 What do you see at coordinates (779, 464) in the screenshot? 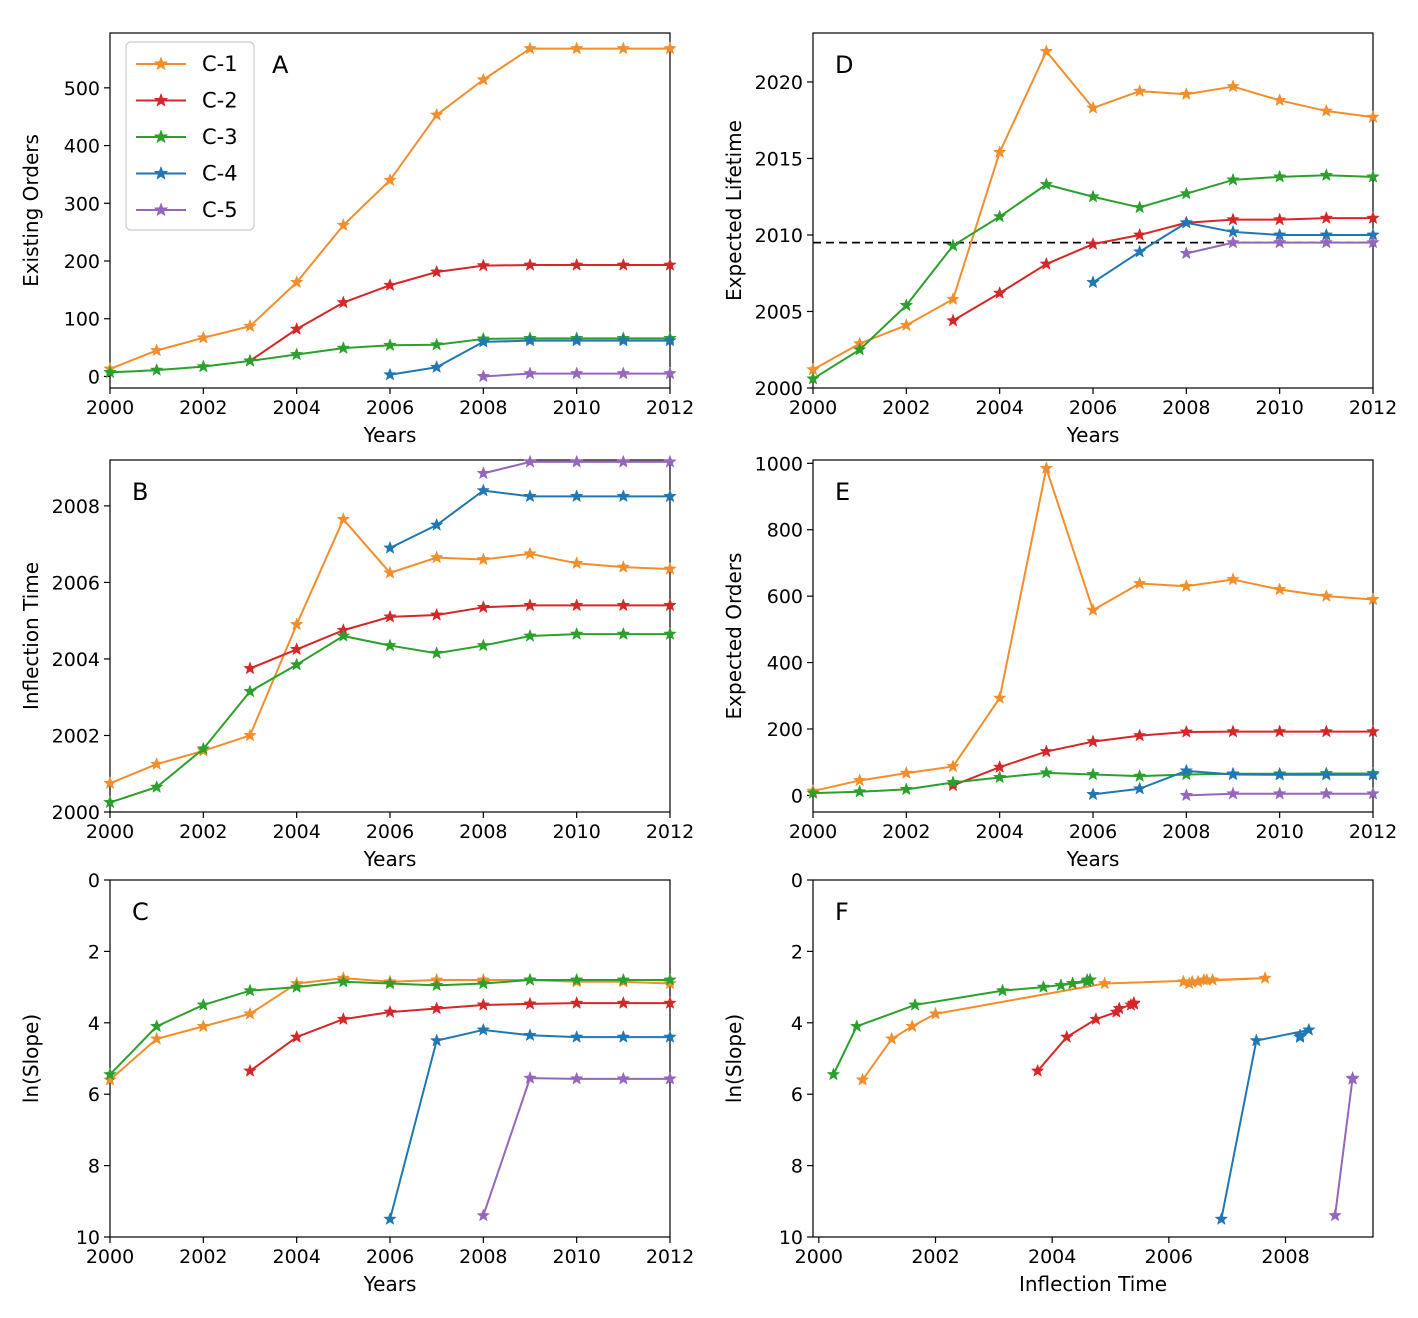
I see `panel-e-ytick-label: 1000` at bounding box center [779, 464].